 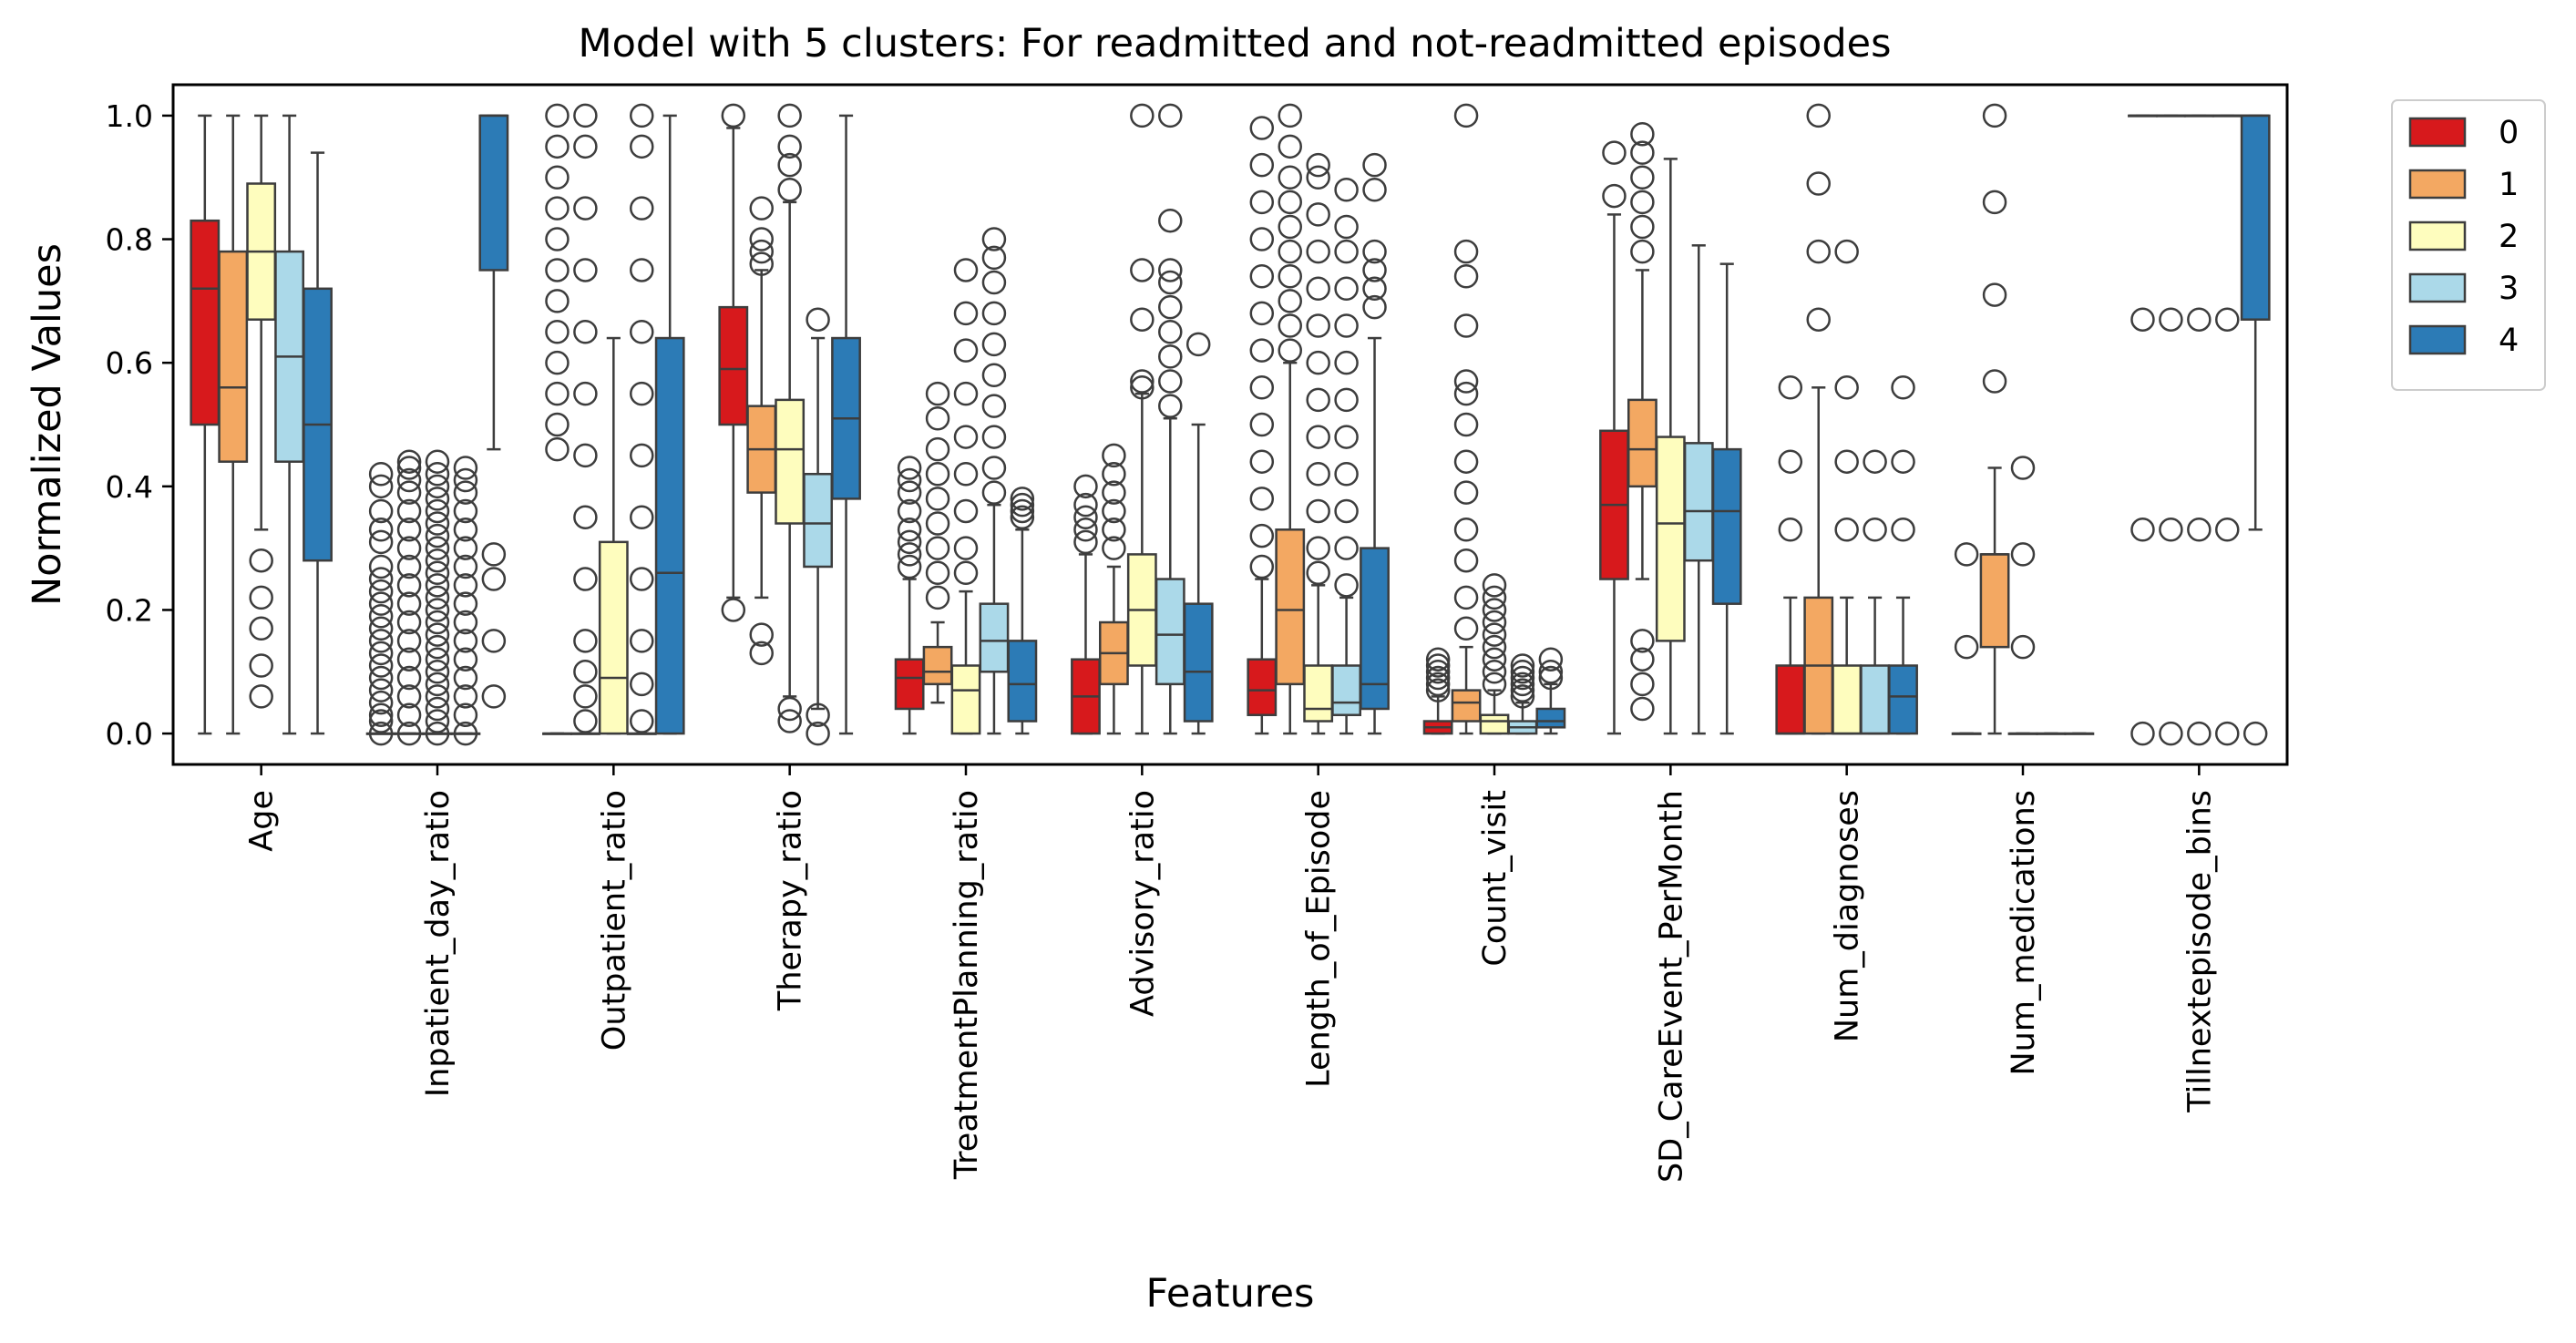 I want to click on y-tick-label: 0.4, so click(x=130, y=487).